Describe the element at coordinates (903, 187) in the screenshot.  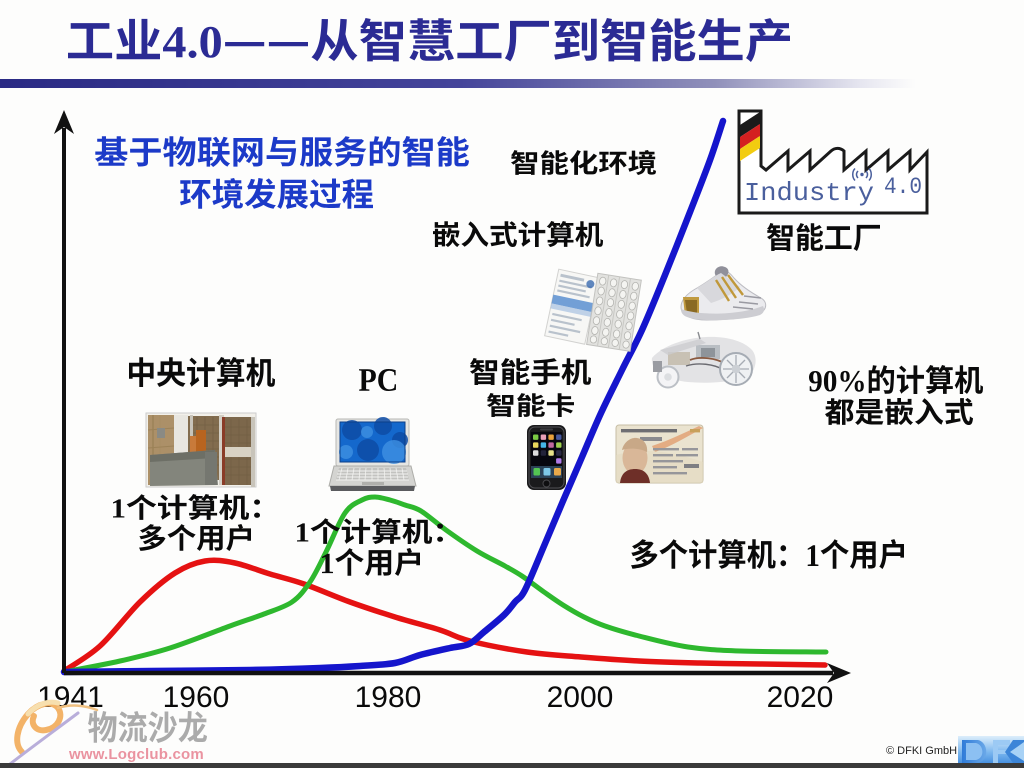
I see `svg-text: 4.0` at that location.